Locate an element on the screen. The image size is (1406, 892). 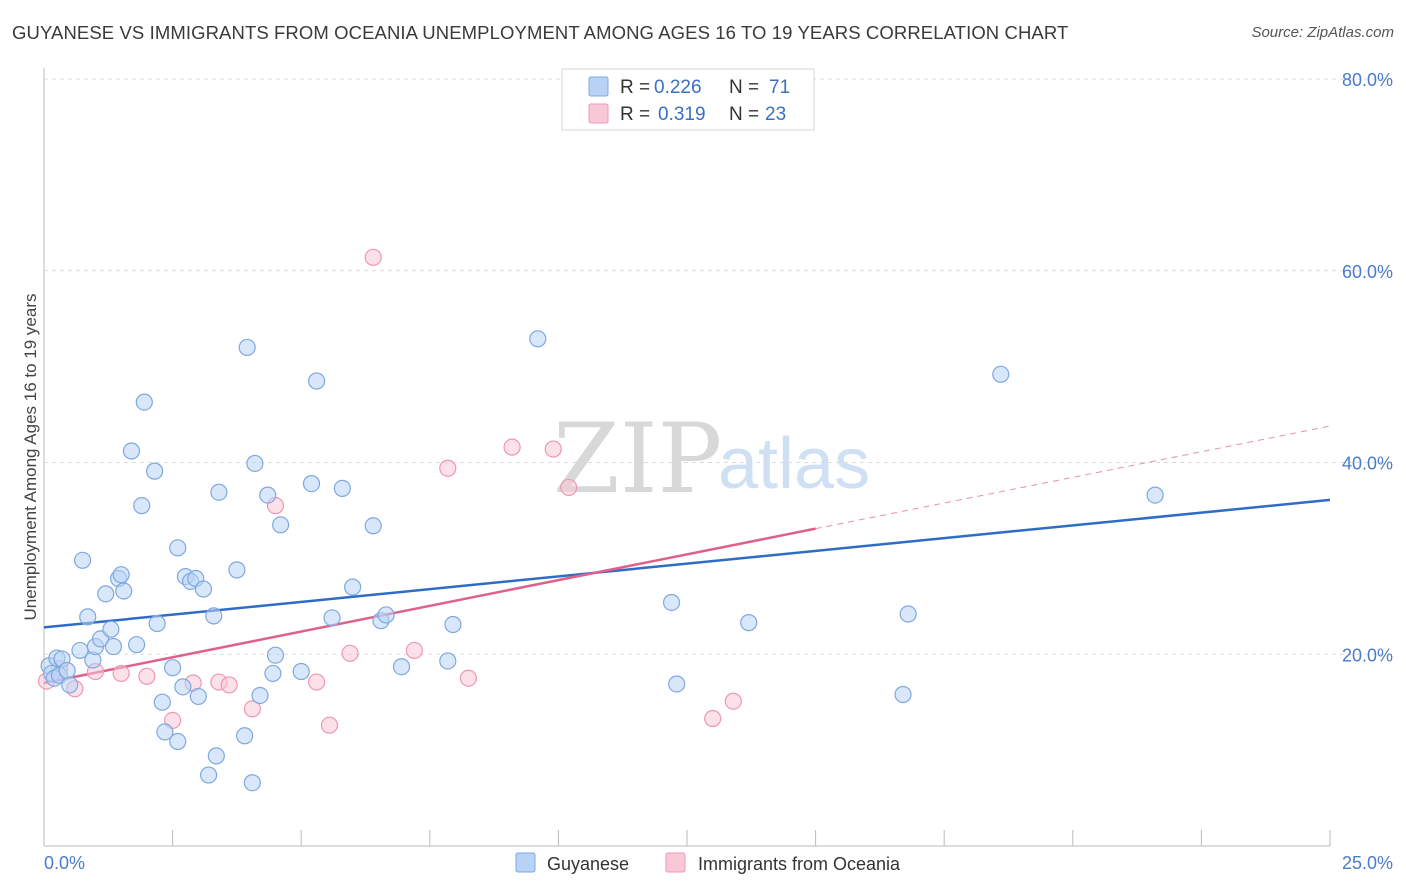
oceania-bottom-swatch is located at coordinates (675, 862).